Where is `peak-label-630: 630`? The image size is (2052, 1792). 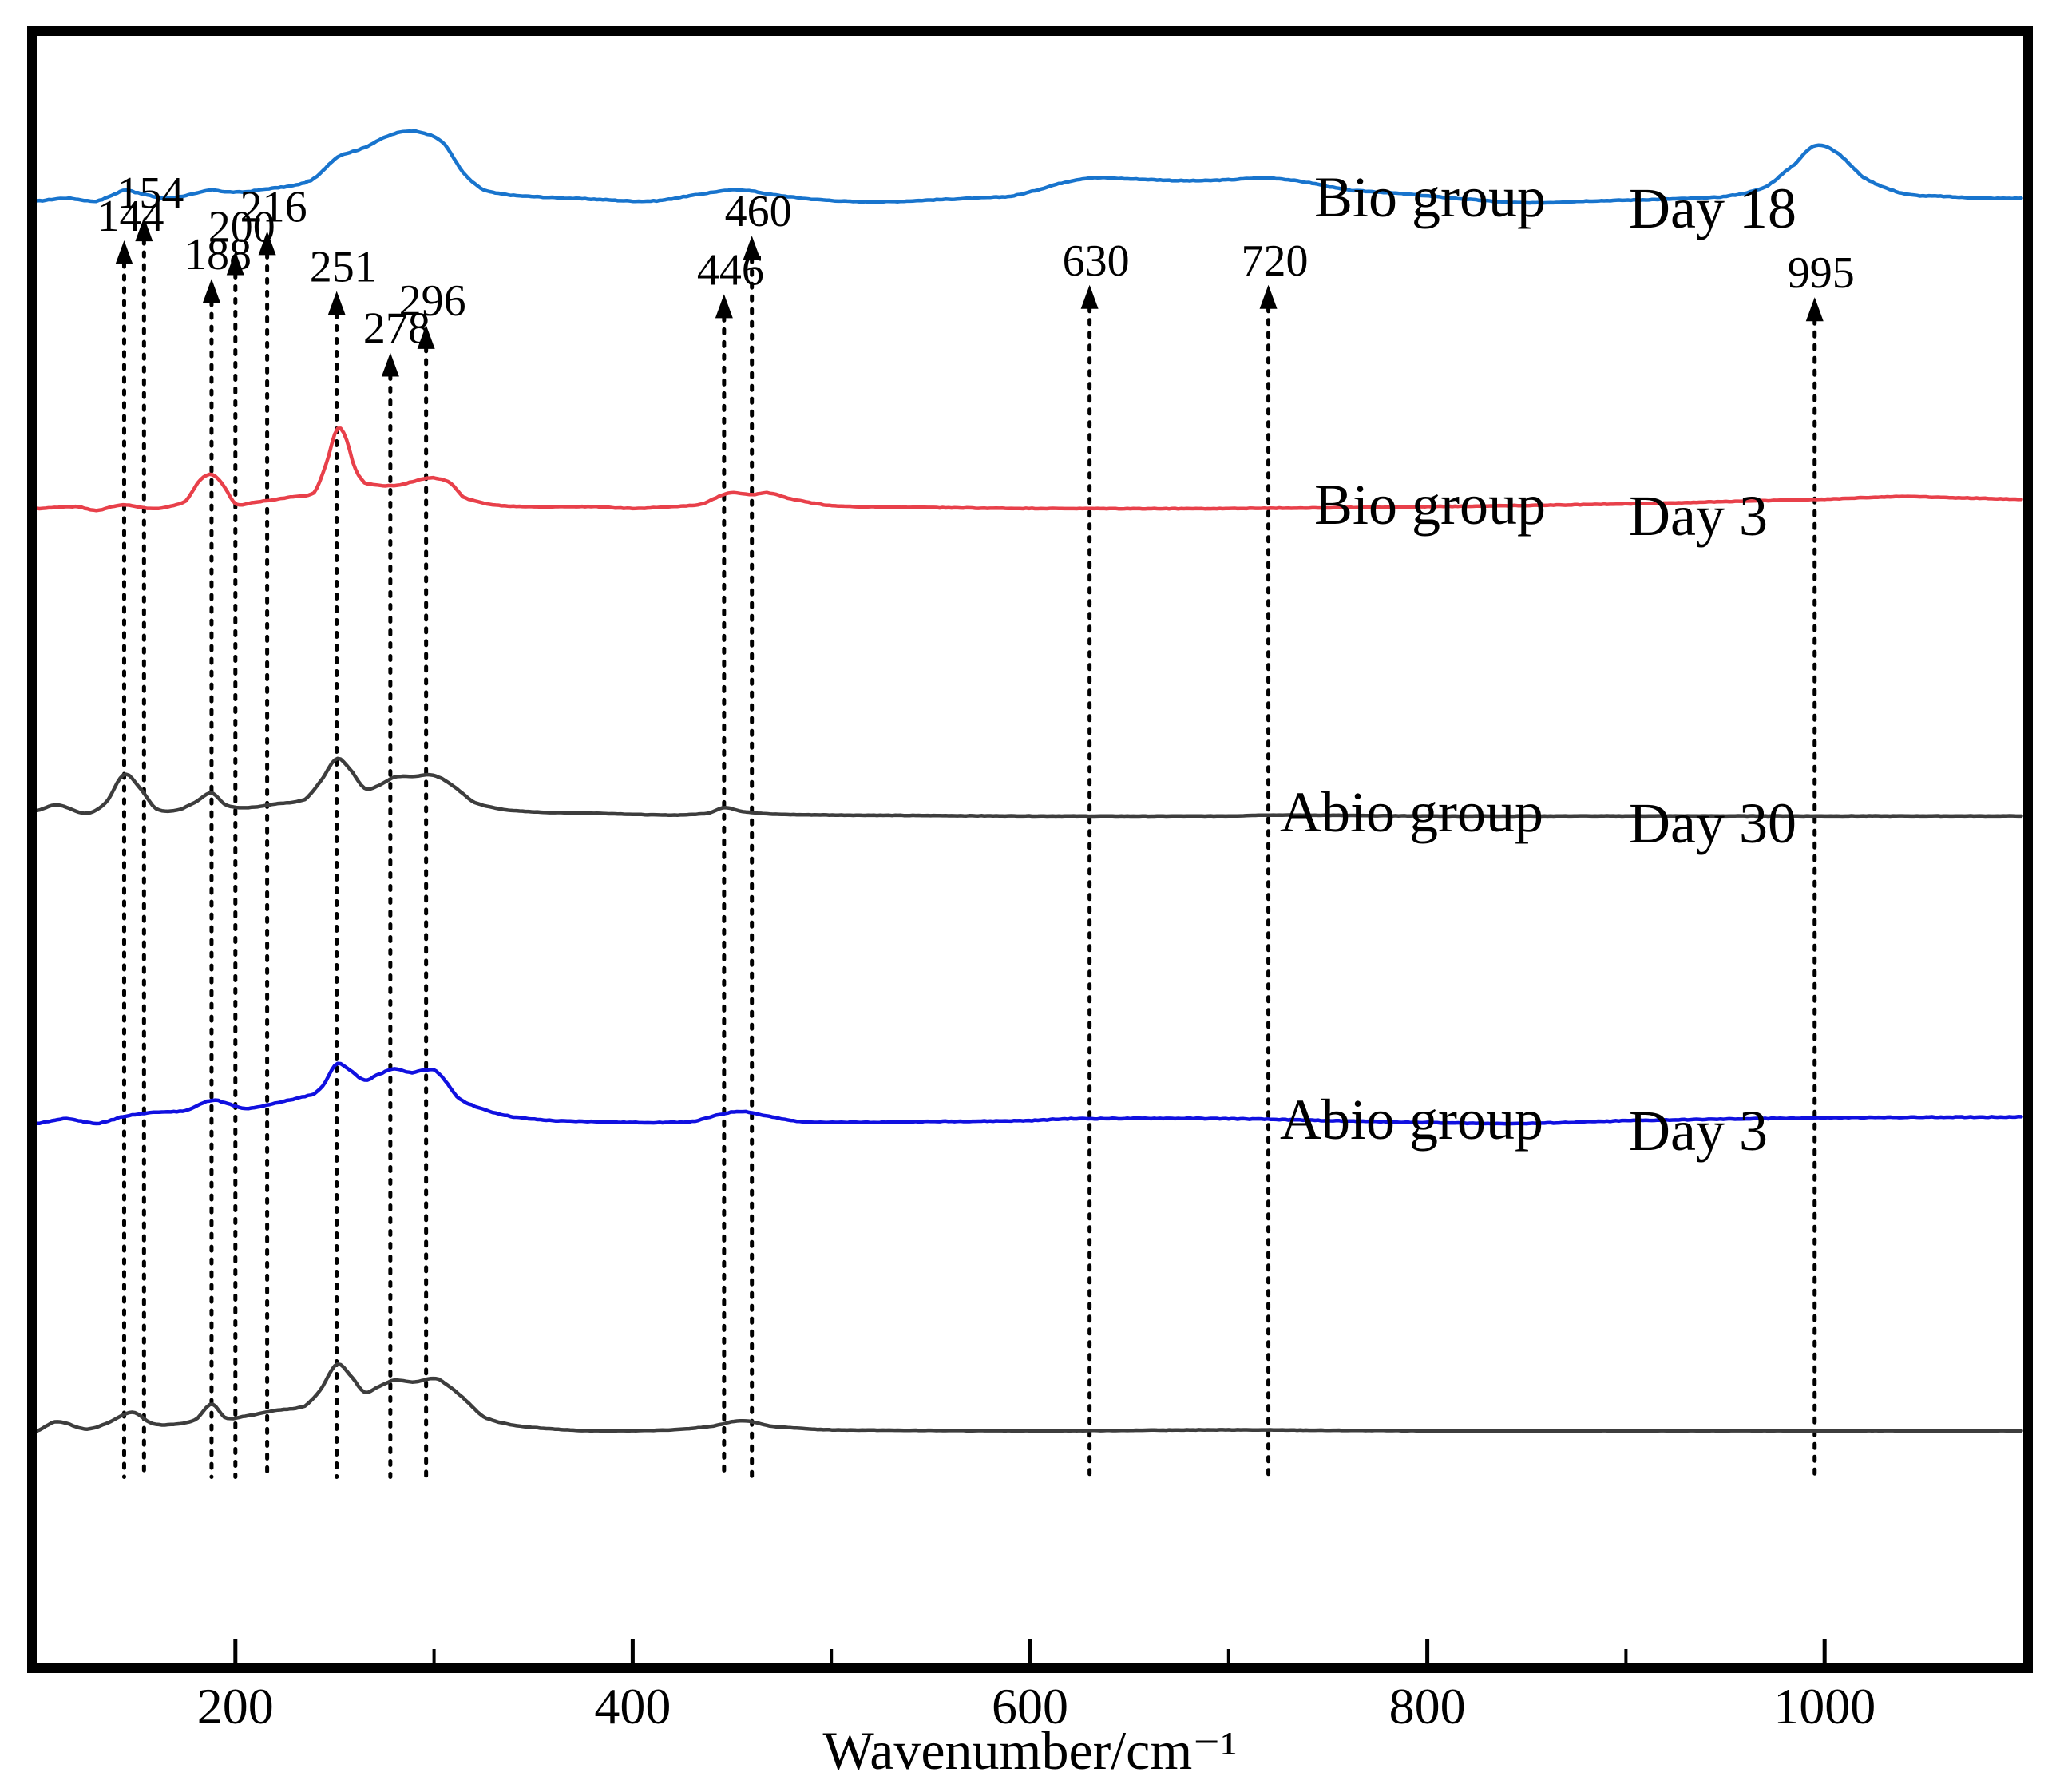
peak-label-630: 630 is located at coordinates (1096, 261).